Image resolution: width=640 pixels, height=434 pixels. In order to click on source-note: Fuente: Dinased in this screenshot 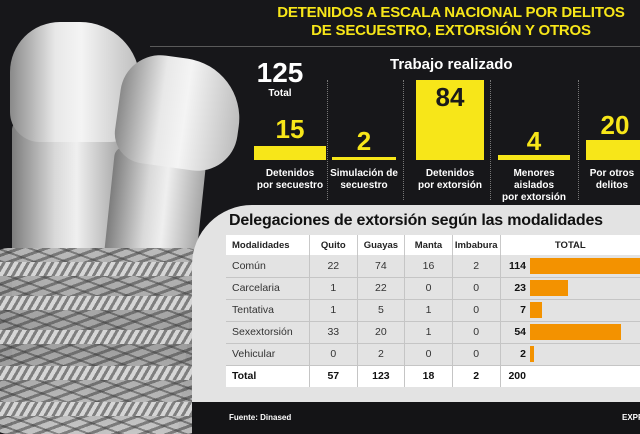, I will do `click(260, 417)`.